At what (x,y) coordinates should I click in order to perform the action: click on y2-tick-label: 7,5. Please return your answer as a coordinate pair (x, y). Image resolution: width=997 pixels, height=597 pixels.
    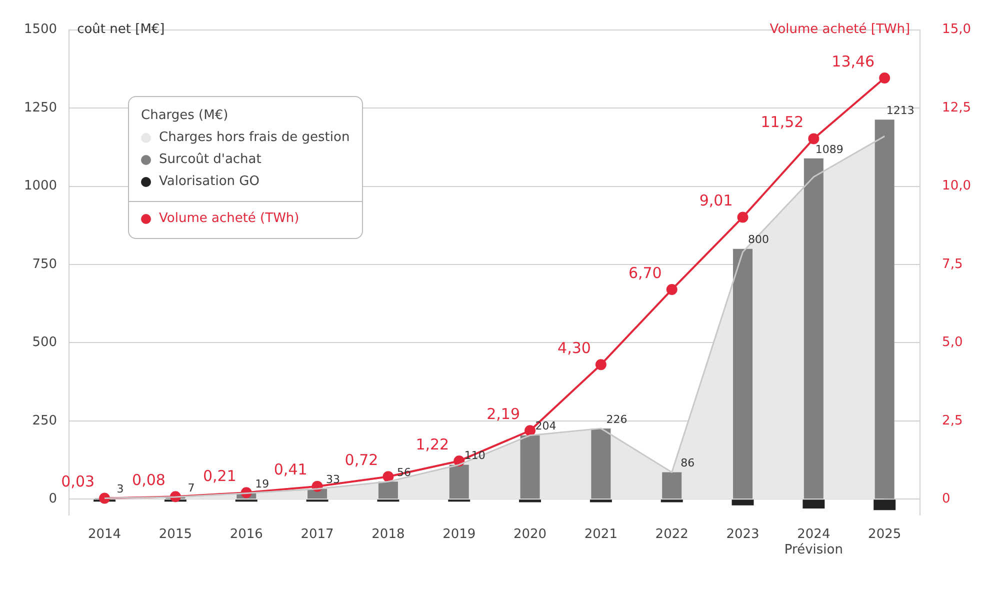
    Looking at the image, I should click on (952, 264).